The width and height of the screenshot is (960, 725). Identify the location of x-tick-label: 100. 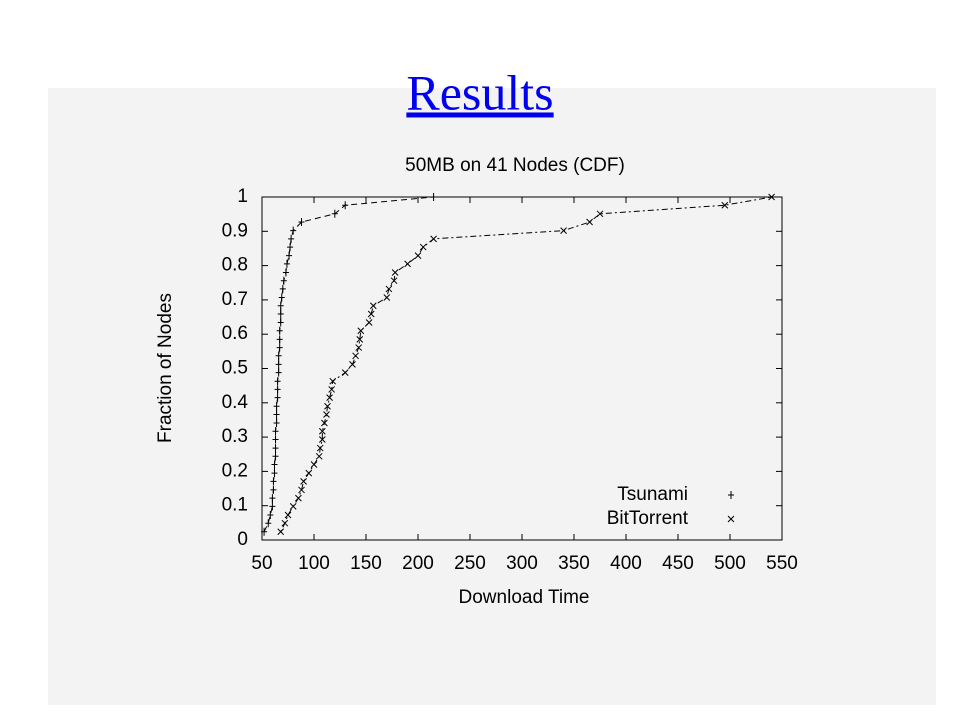
(314, 563).